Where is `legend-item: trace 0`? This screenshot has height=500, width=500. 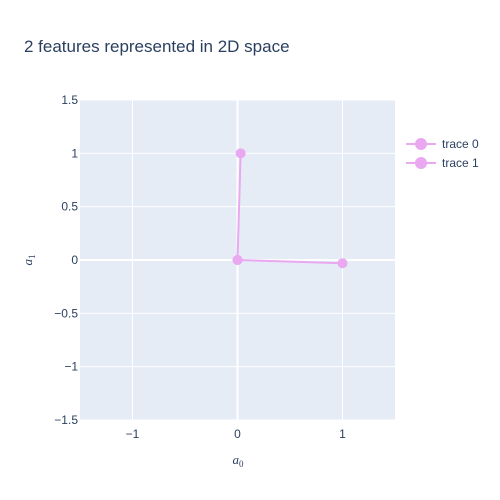 legend-item: trace 0 is located at coordinates (442, 144).